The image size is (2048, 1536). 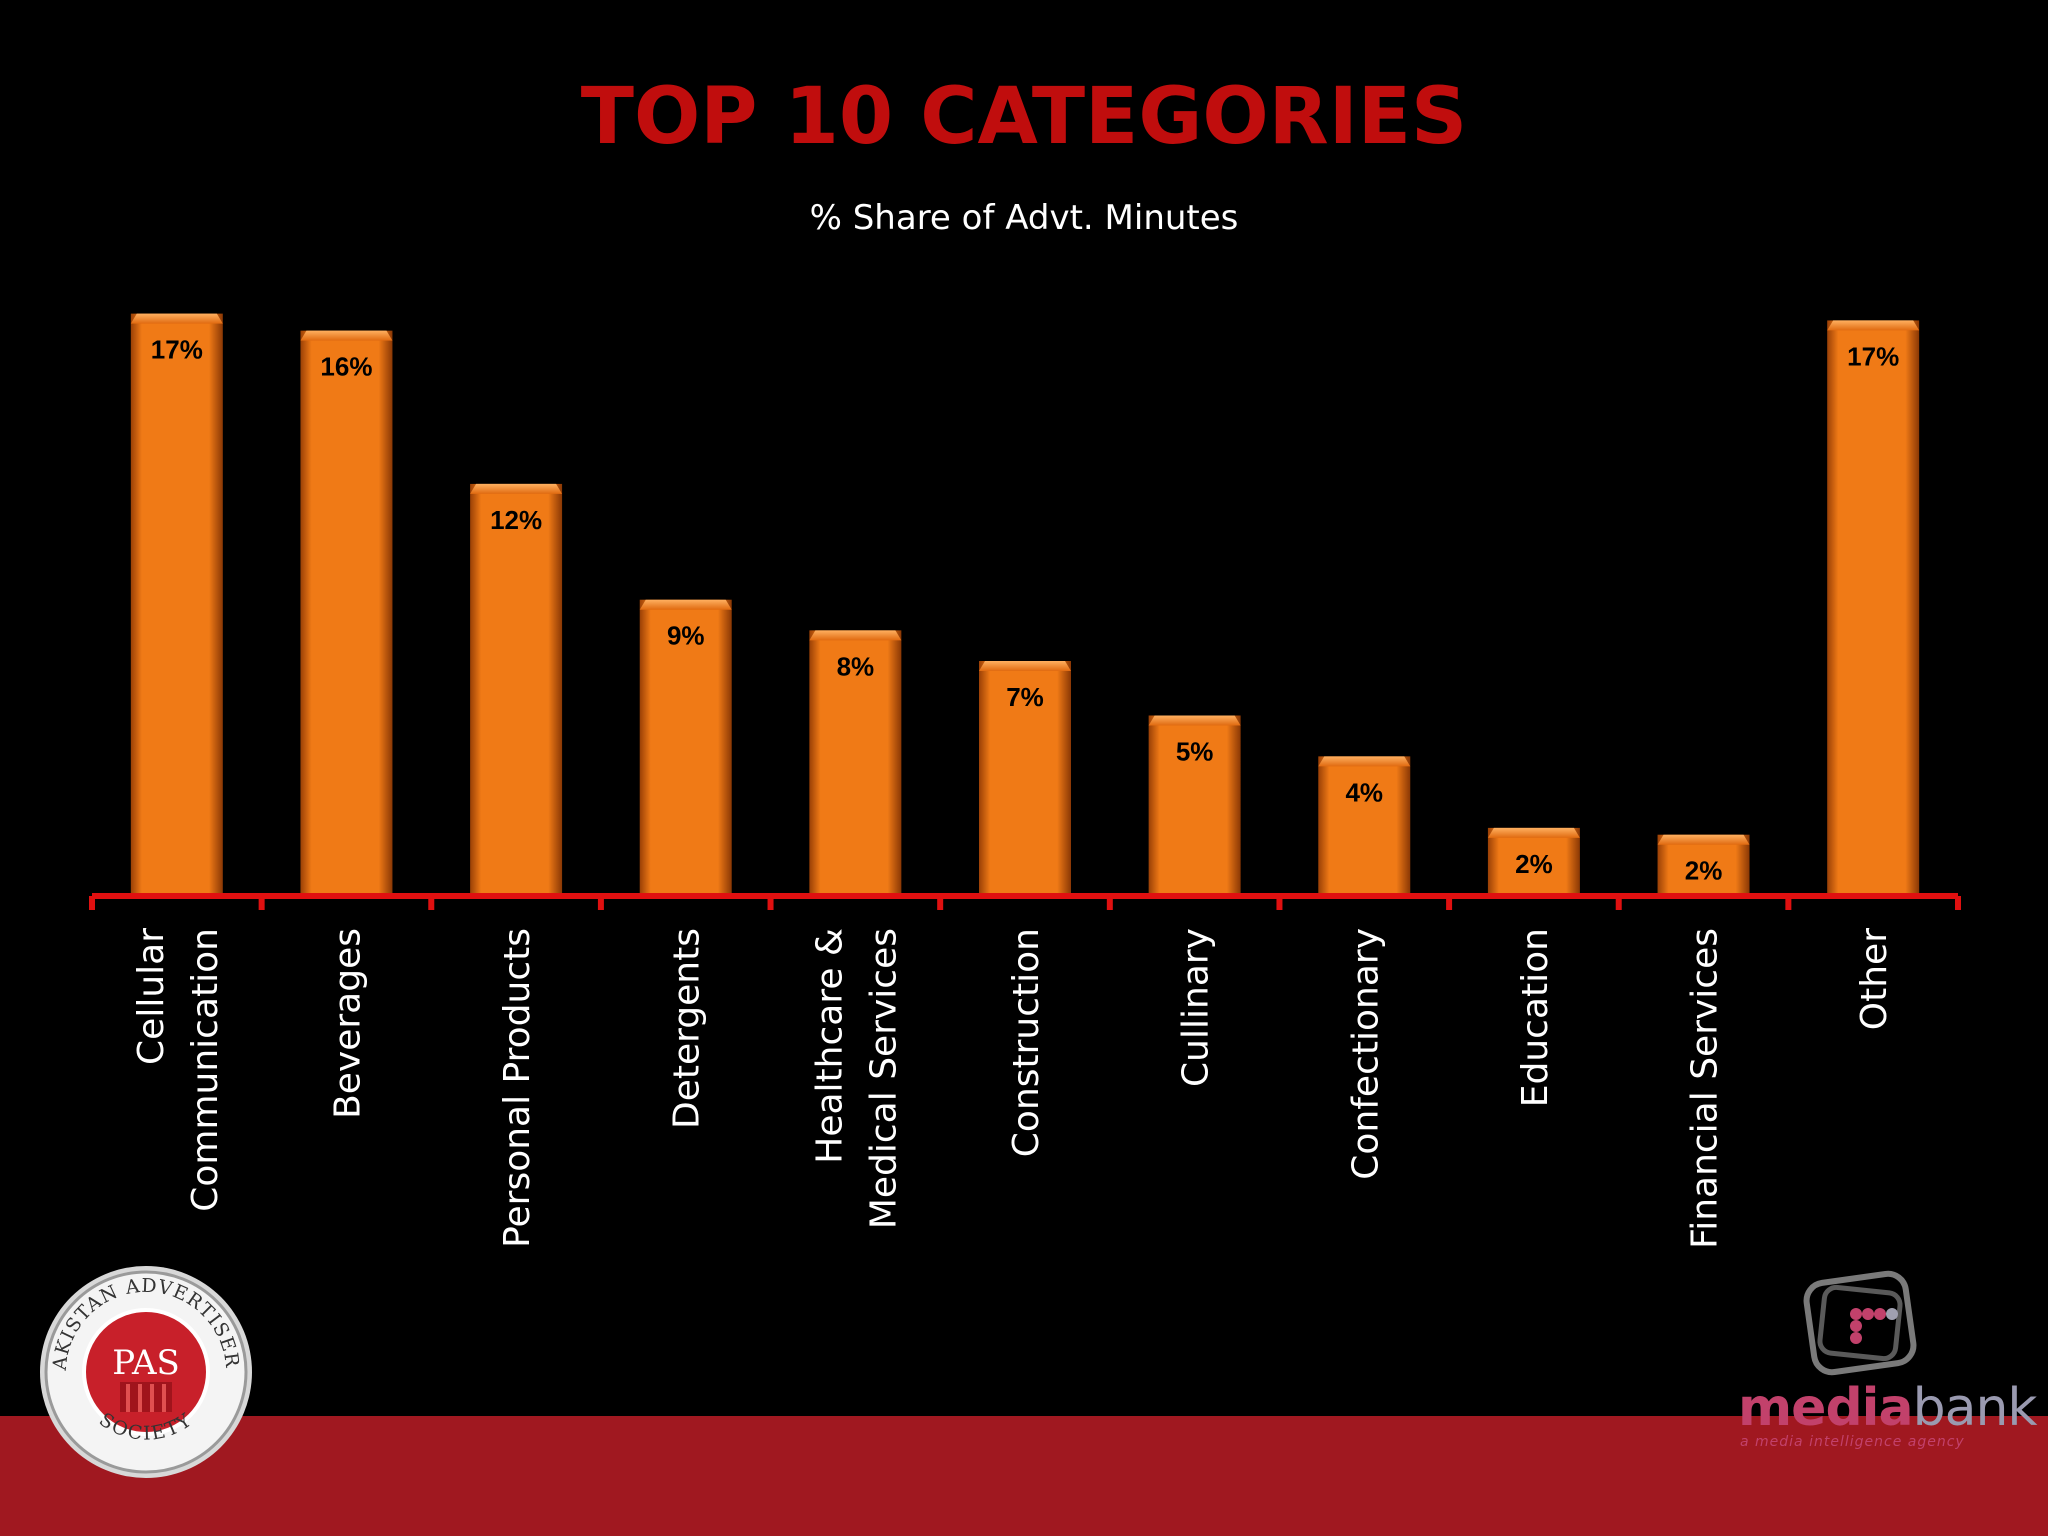 What do you see at coordinates (177, 350) in the screenshot?
I see `data-label-0: 17%` at bounding box center [177, 350].